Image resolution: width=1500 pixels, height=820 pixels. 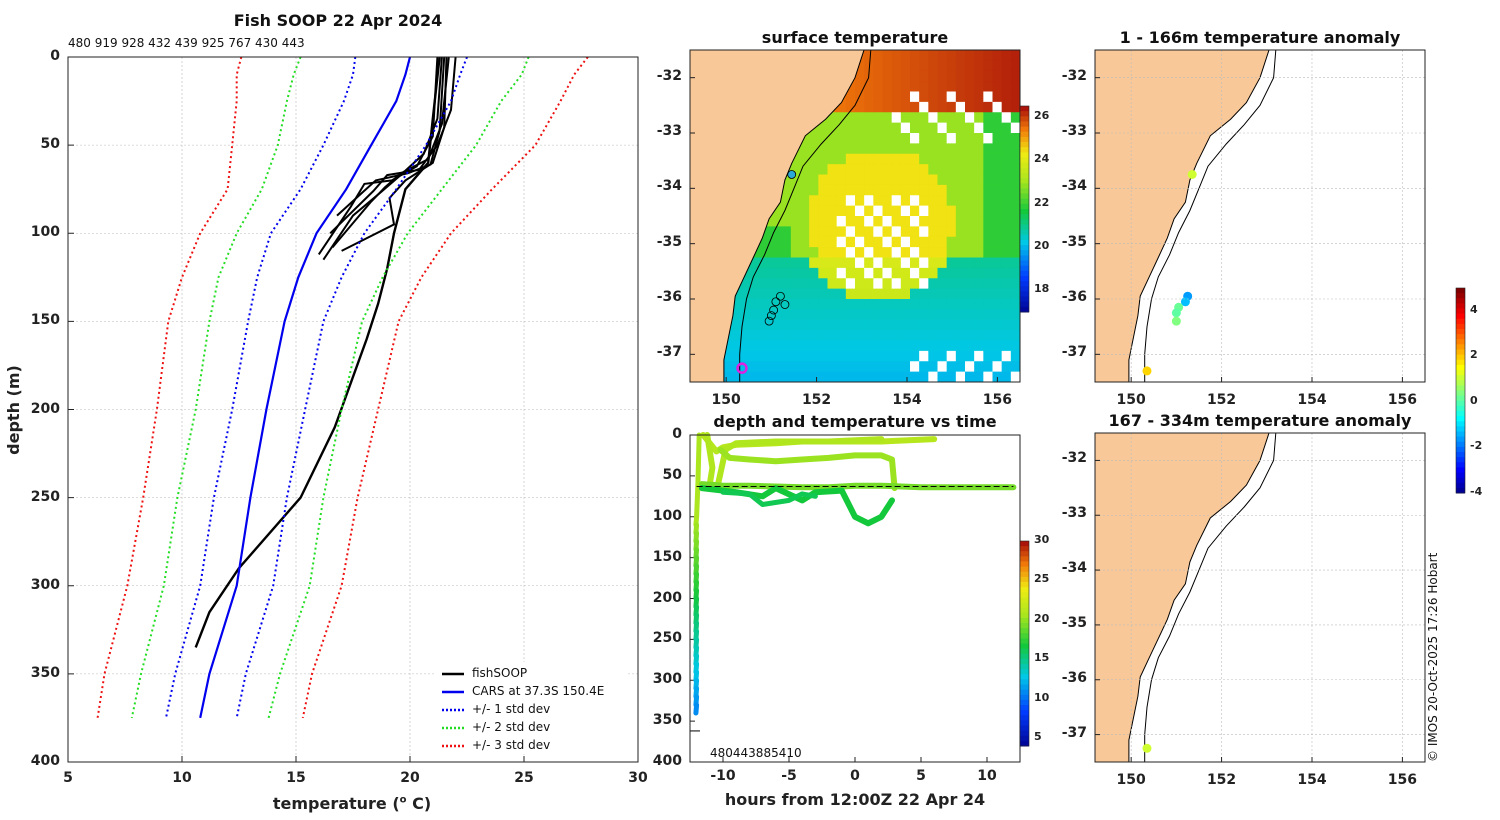 I want to click on map-y-tick-label: -32, so click(x=1074, y=458).